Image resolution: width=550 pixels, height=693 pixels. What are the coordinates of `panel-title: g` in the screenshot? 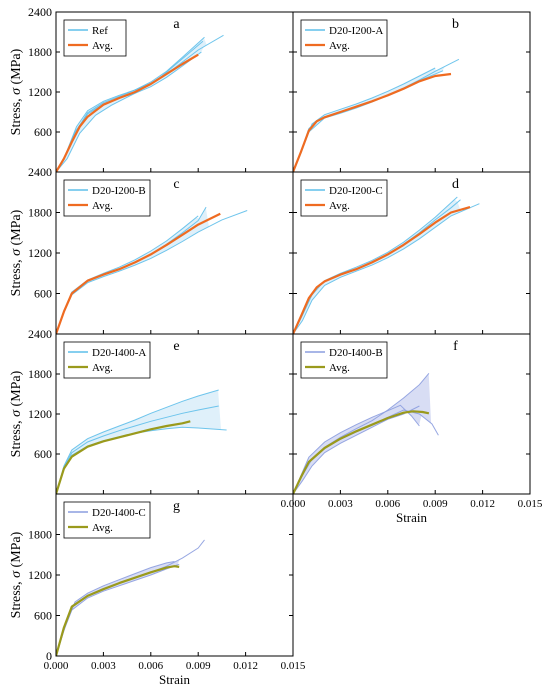 It's located at (176, 506).